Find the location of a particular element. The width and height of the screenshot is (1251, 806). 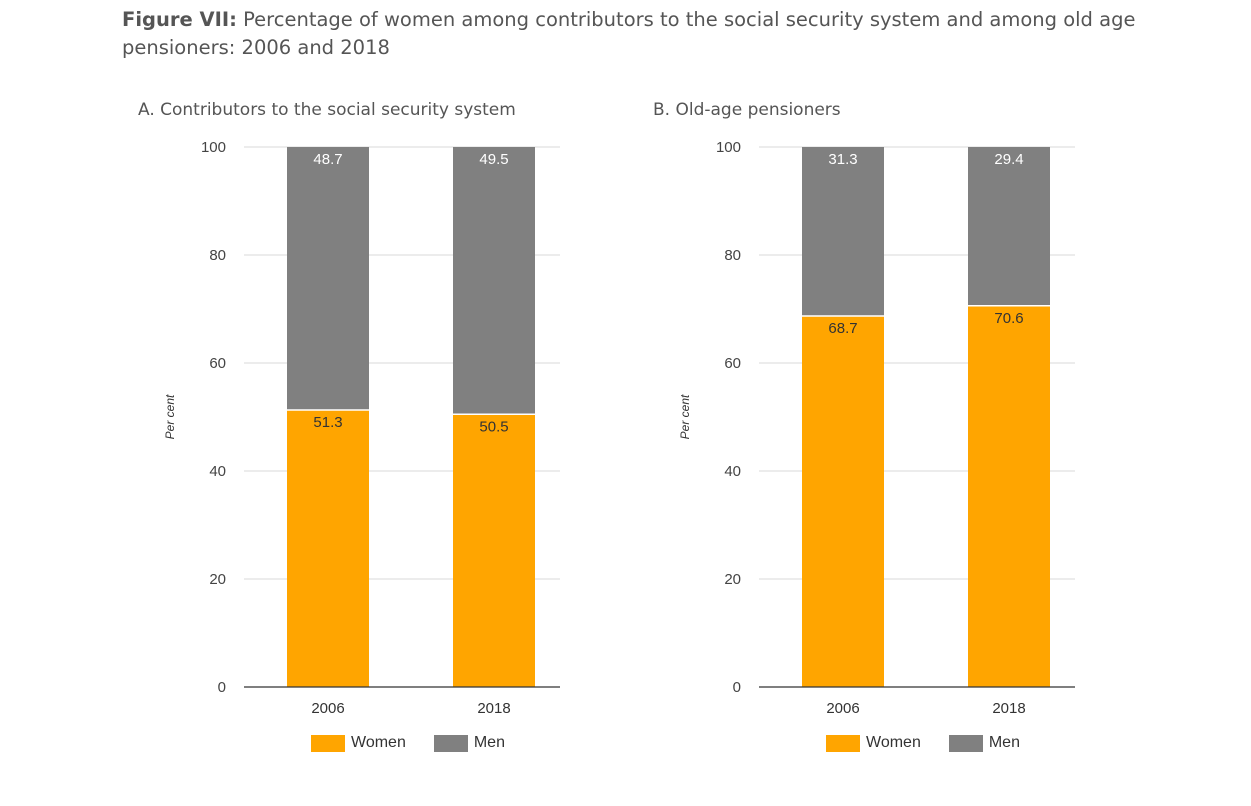

data-label-men: 48.7 is located at coordinates (327, 159).